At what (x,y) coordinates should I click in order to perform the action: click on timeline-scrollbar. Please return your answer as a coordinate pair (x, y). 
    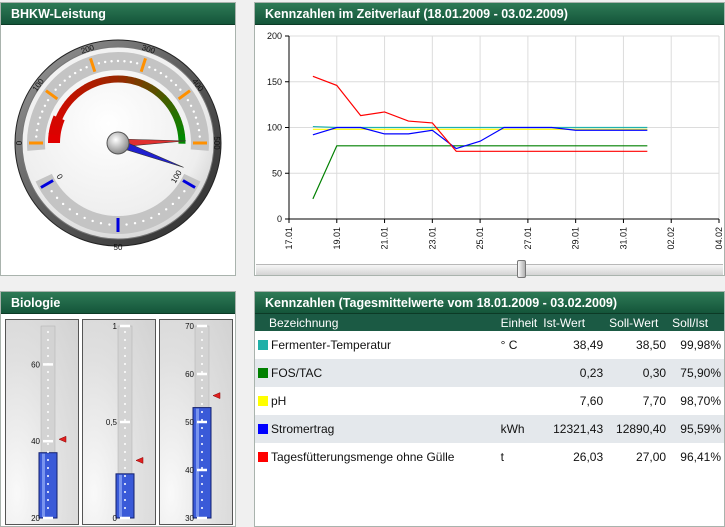
    Looking at the image, I should click on (489, 269).